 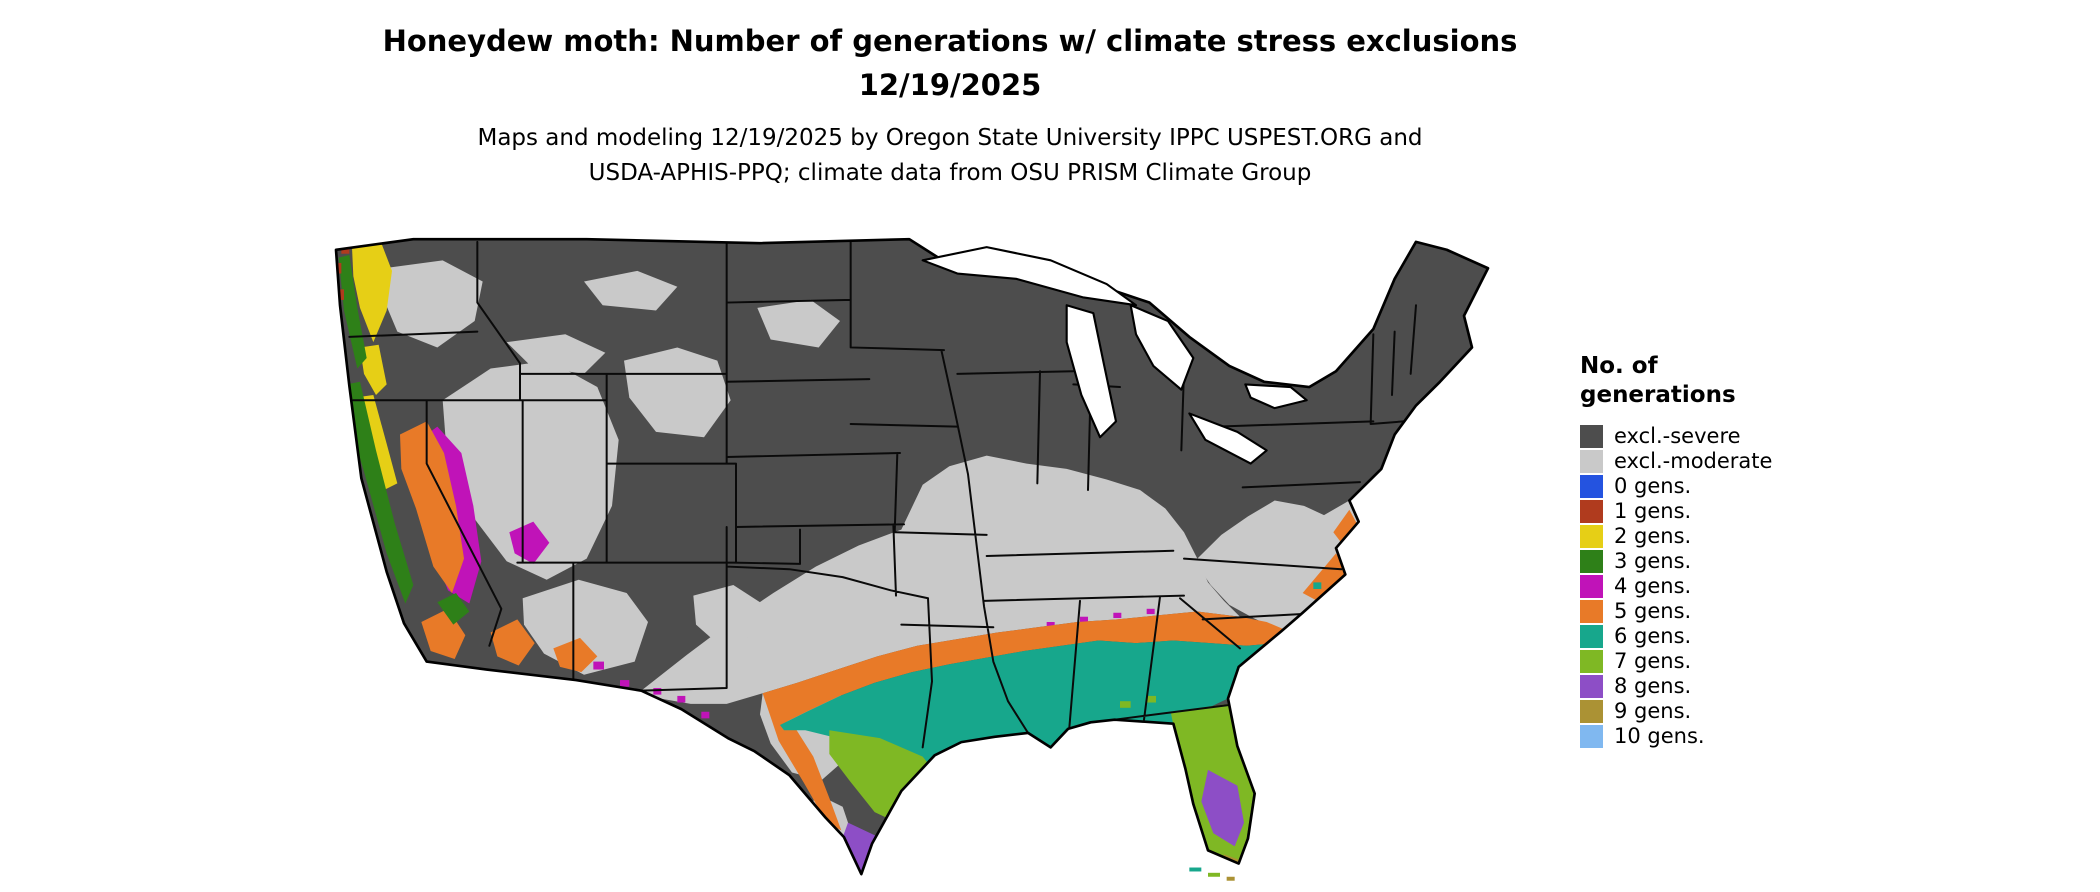 I want to click on legend-item-7-gens: 7 gens., so click(x=1720, y=661).